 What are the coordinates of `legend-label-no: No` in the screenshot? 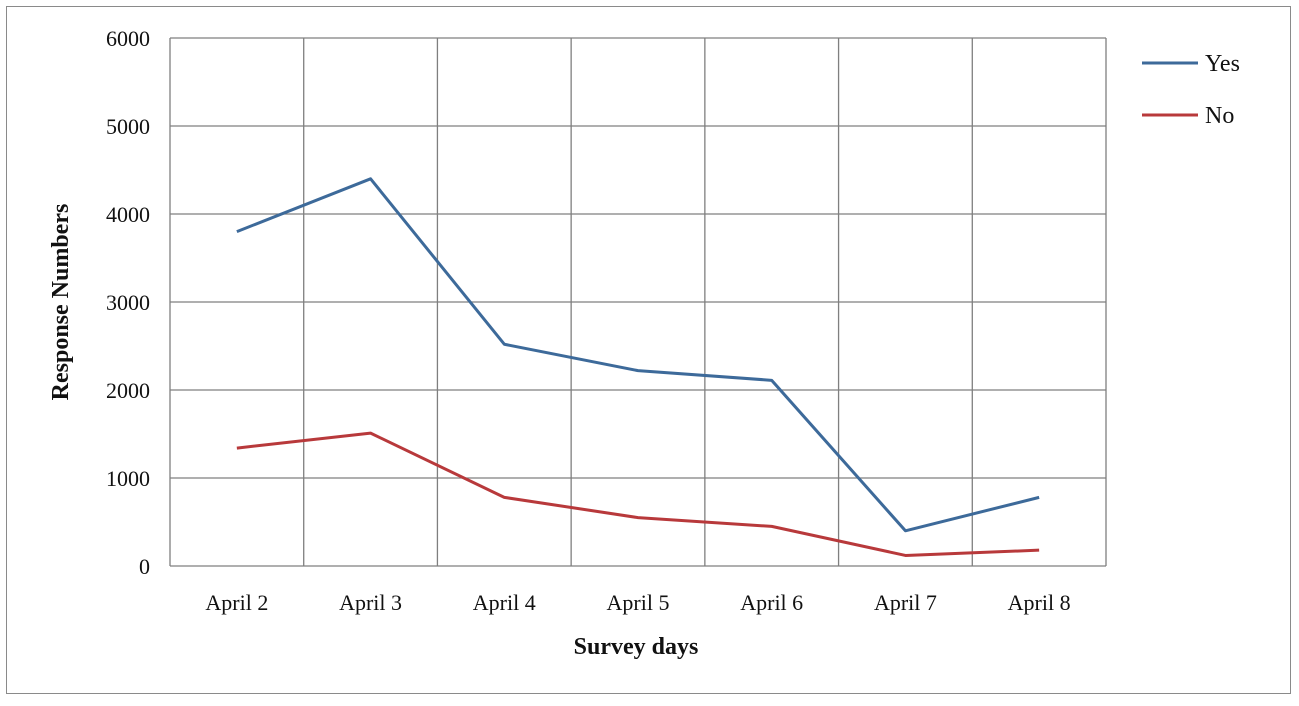 It's located at (1219, 116).